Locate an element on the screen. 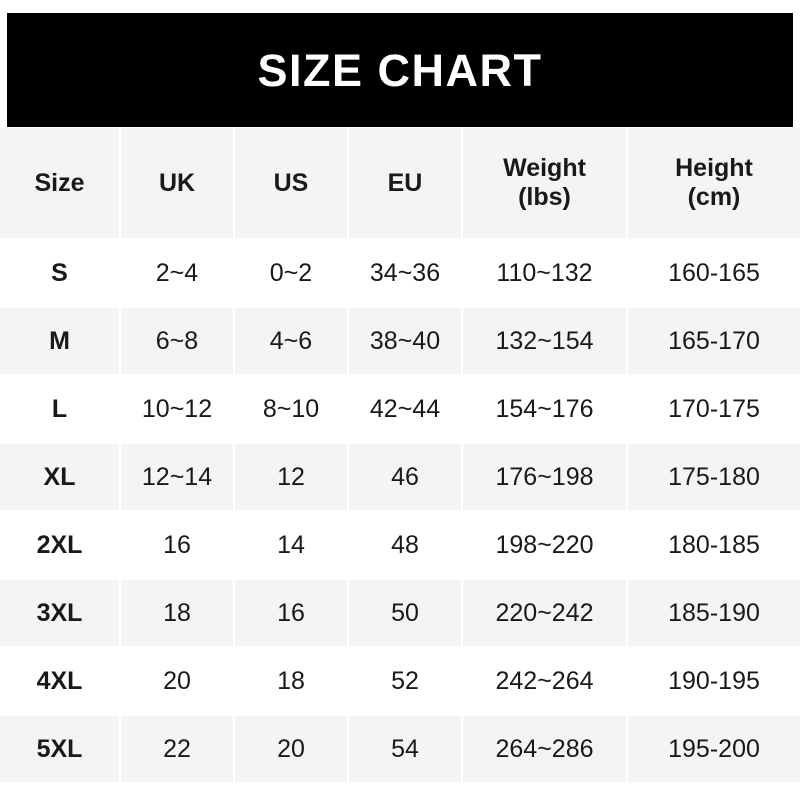 The image size is (800, 800). cell-uk: 2~4 is located at coordinates (178, 274).